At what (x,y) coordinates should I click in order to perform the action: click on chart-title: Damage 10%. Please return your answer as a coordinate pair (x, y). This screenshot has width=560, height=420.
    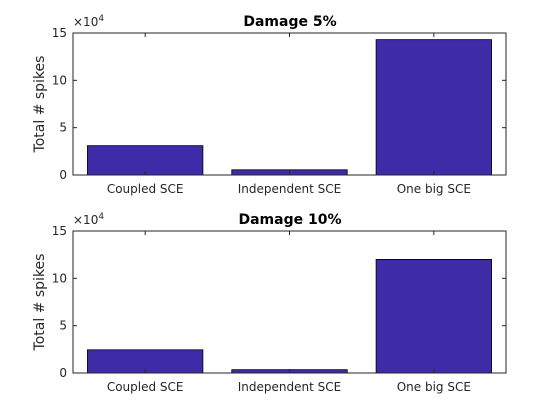
    Looking at the image, I should click on (289, 220).